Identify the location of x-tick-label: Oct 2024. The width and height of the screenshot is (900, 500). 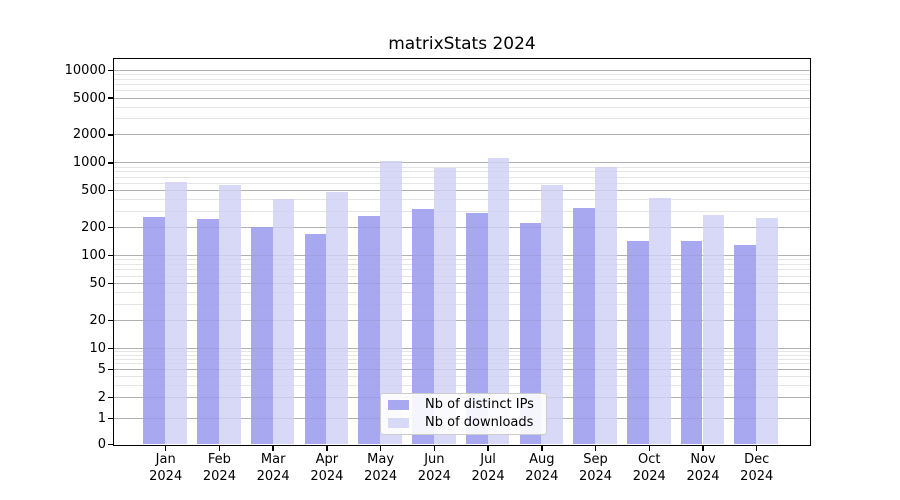
(649, 468).